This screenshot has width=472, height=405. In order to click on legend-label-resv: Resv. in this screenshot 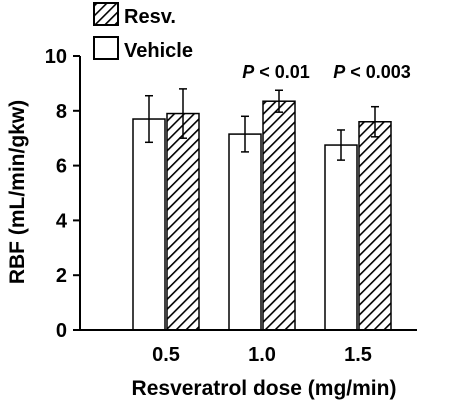, I will do `click(150, 17)`.